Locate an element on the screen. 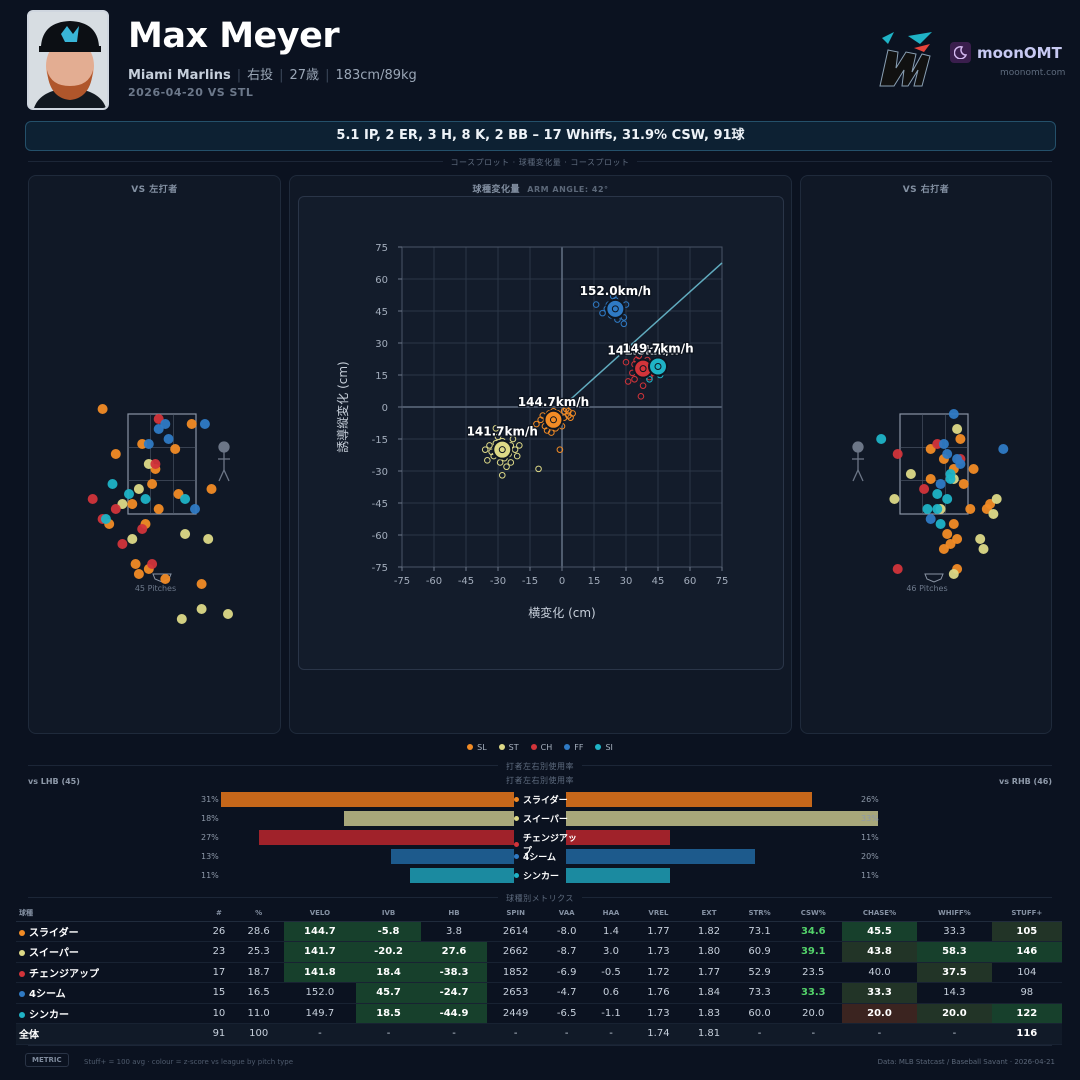  metrics-cell: 27.6 is located at coordinates (454, 952).